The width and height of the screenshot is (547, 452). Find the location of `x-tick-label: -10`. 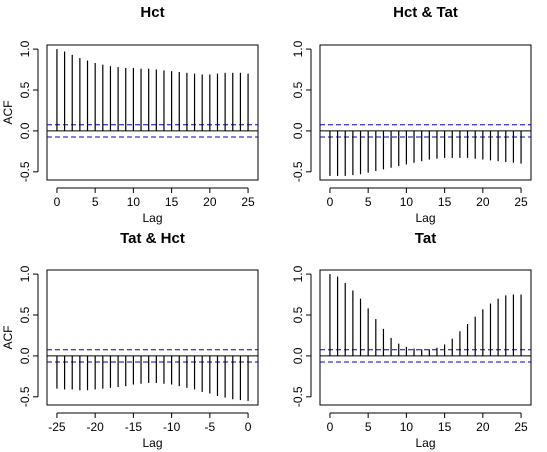

x-tick-label: -10 is located at coordinates (172, 427).